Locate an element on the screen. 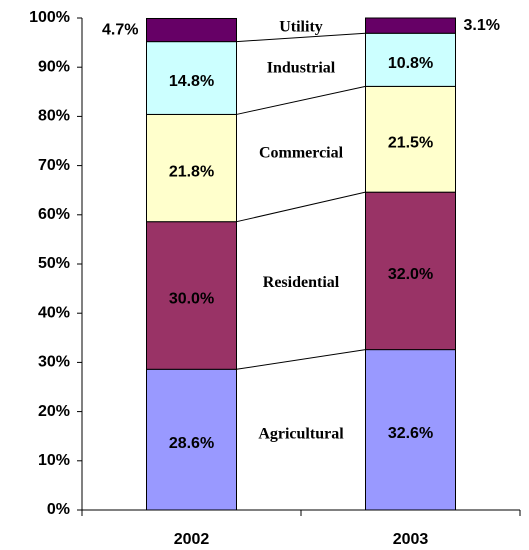 This screenshot has width=529, height=550. y-tick-label: 50% is located at coordinates (54, 263).